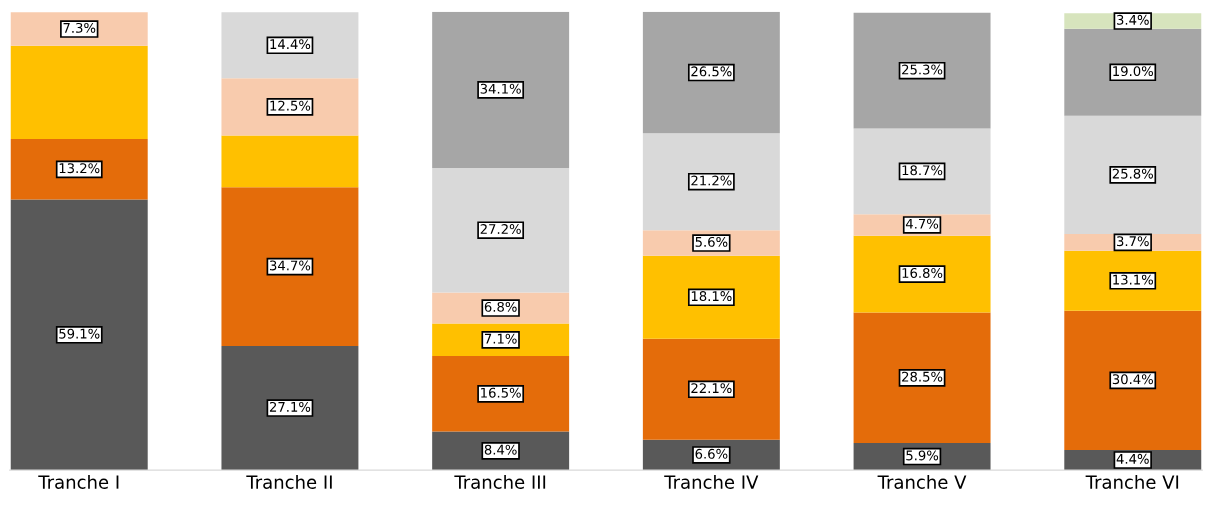 This screenshot has width=1212, height=516. What do you see at coordinates (1133, 19) in the screenshot?
I see `data-label: 3.4%` at bounding box center [1133, 19].